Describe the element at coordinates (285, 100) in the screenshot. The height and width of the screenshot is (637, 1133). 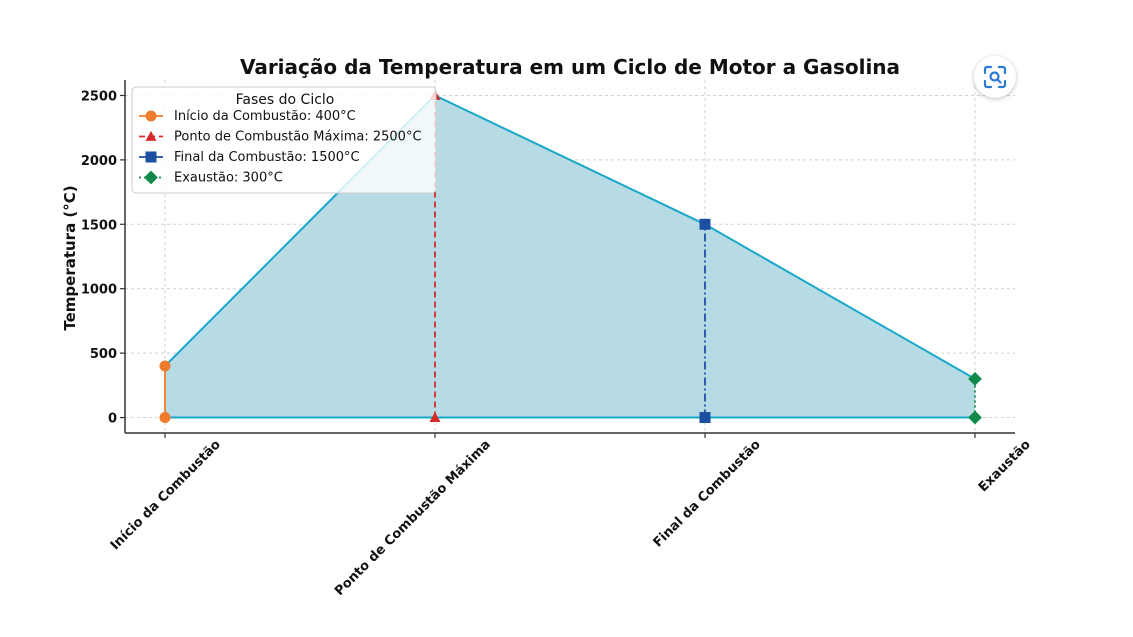
I see `legend-title: Fases do Ciclo` at that location.